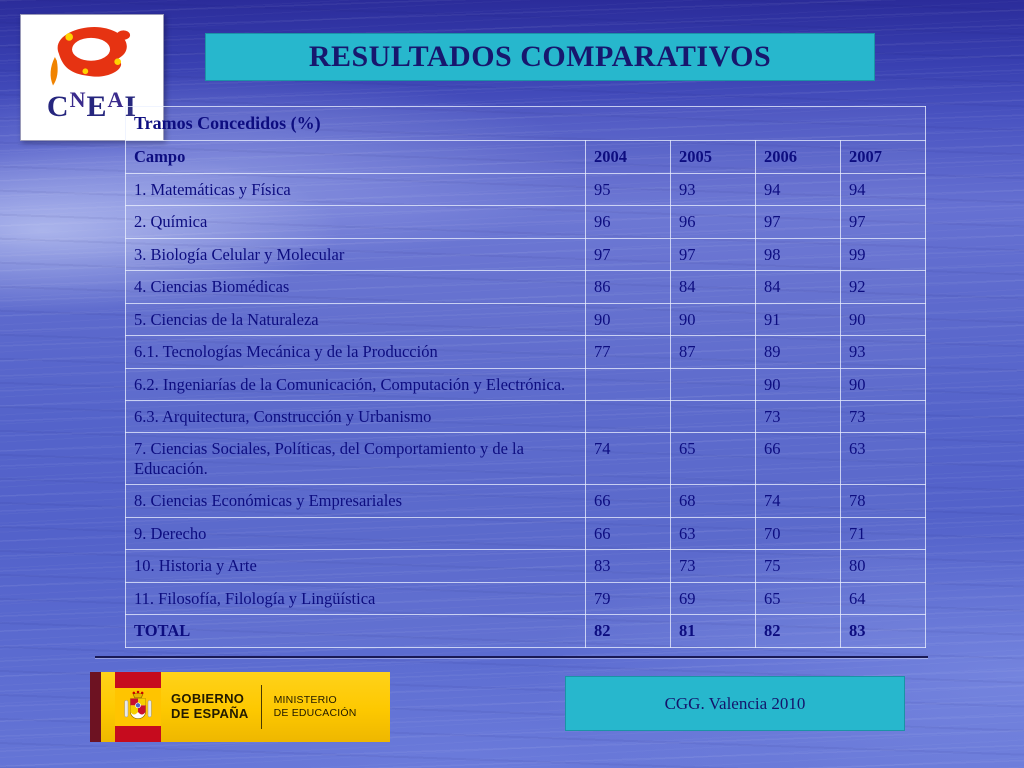  What do you see at coordinates (628, 598) in the screenshot?
I see `value-cell: 79` at bounding box center [628, 598].